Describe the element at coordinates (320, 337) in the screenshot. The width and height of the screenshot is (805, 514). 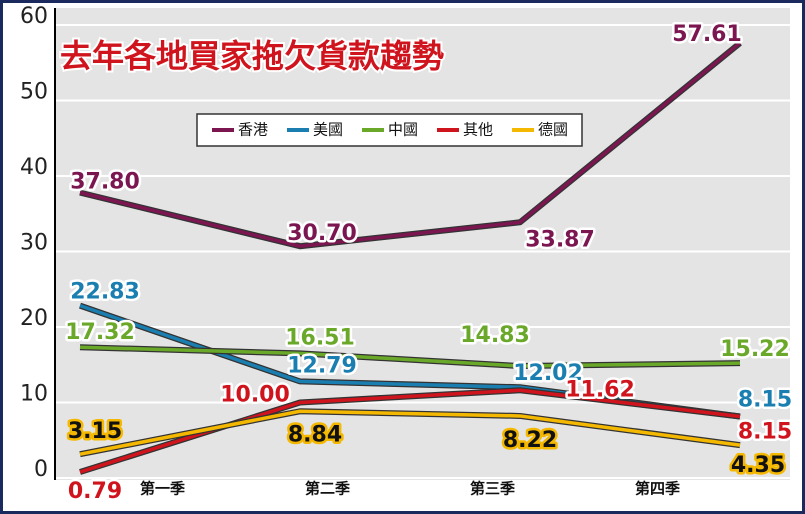
I see `data-label: 16.51` at that location.